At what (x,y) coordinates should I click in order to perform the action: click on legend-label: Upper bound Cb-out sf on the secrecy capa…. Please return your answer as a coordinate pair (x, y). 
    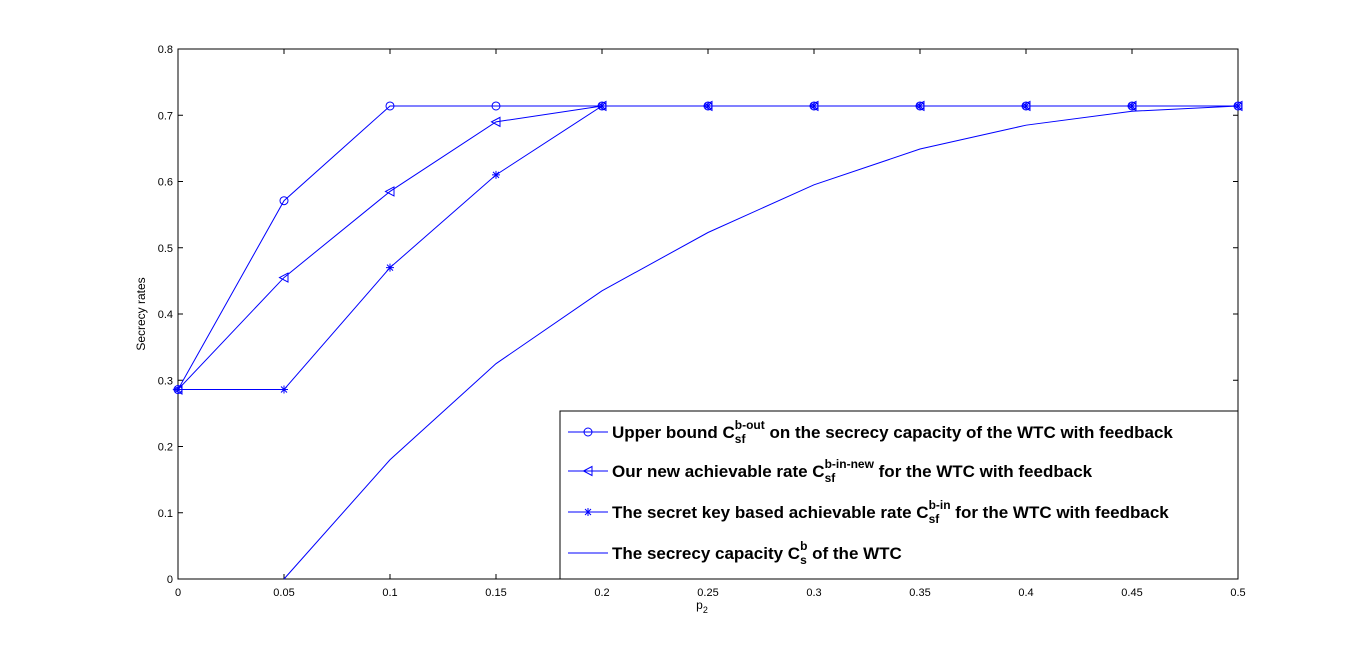
    Looking at the image, I should click on (892, 432).